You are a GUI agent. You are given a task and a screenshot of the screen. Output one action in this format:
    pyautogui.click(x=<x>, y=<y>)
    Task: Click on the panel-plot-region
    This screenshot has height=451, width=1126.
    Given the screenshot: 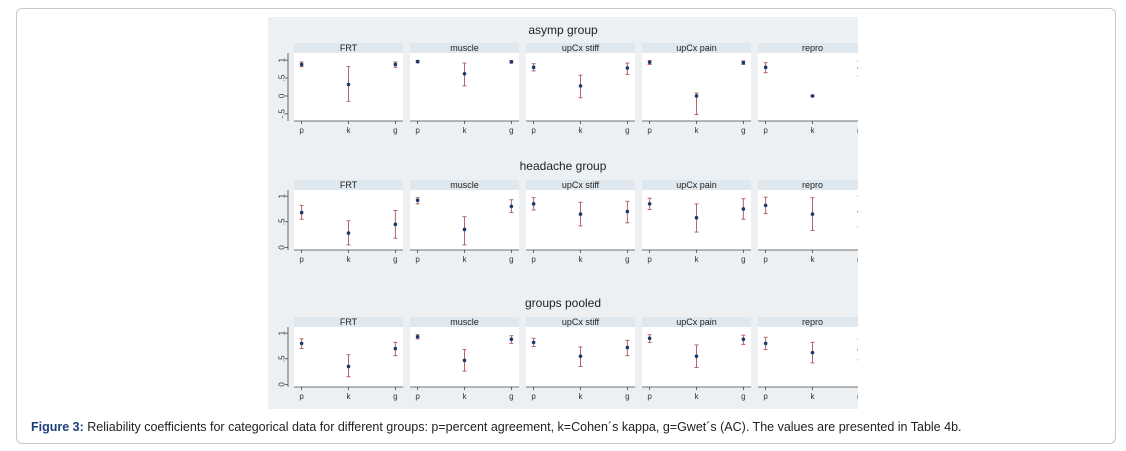 What is the action you would take?
    pyautogui.click(x=812, y=87)
    